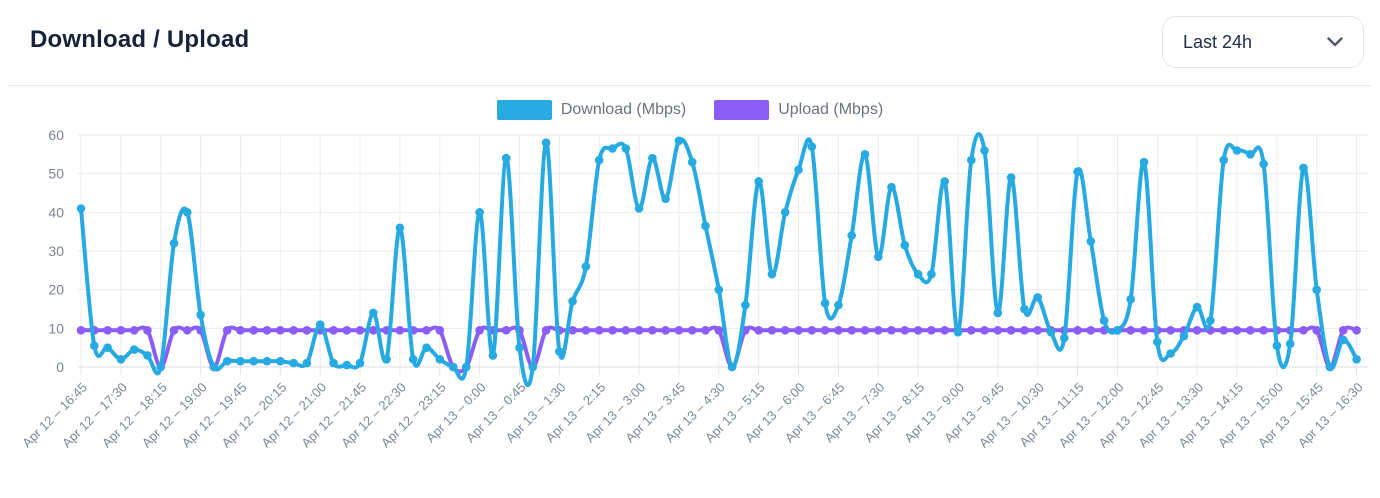  I want to click on time-range-dropdown: Last 24h, so click(1263, 42).